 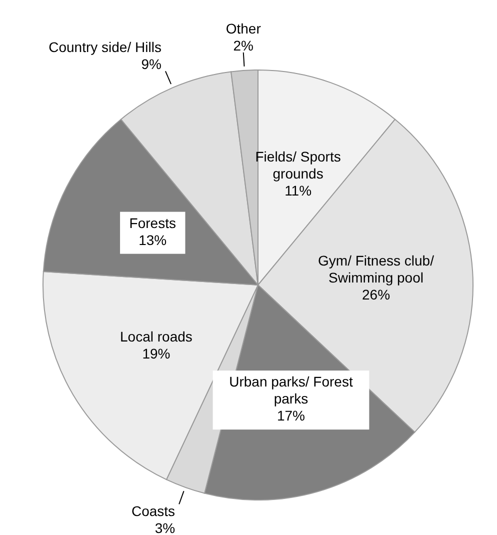 I want to click on slice-label: Other, so click(x=244, y=28).